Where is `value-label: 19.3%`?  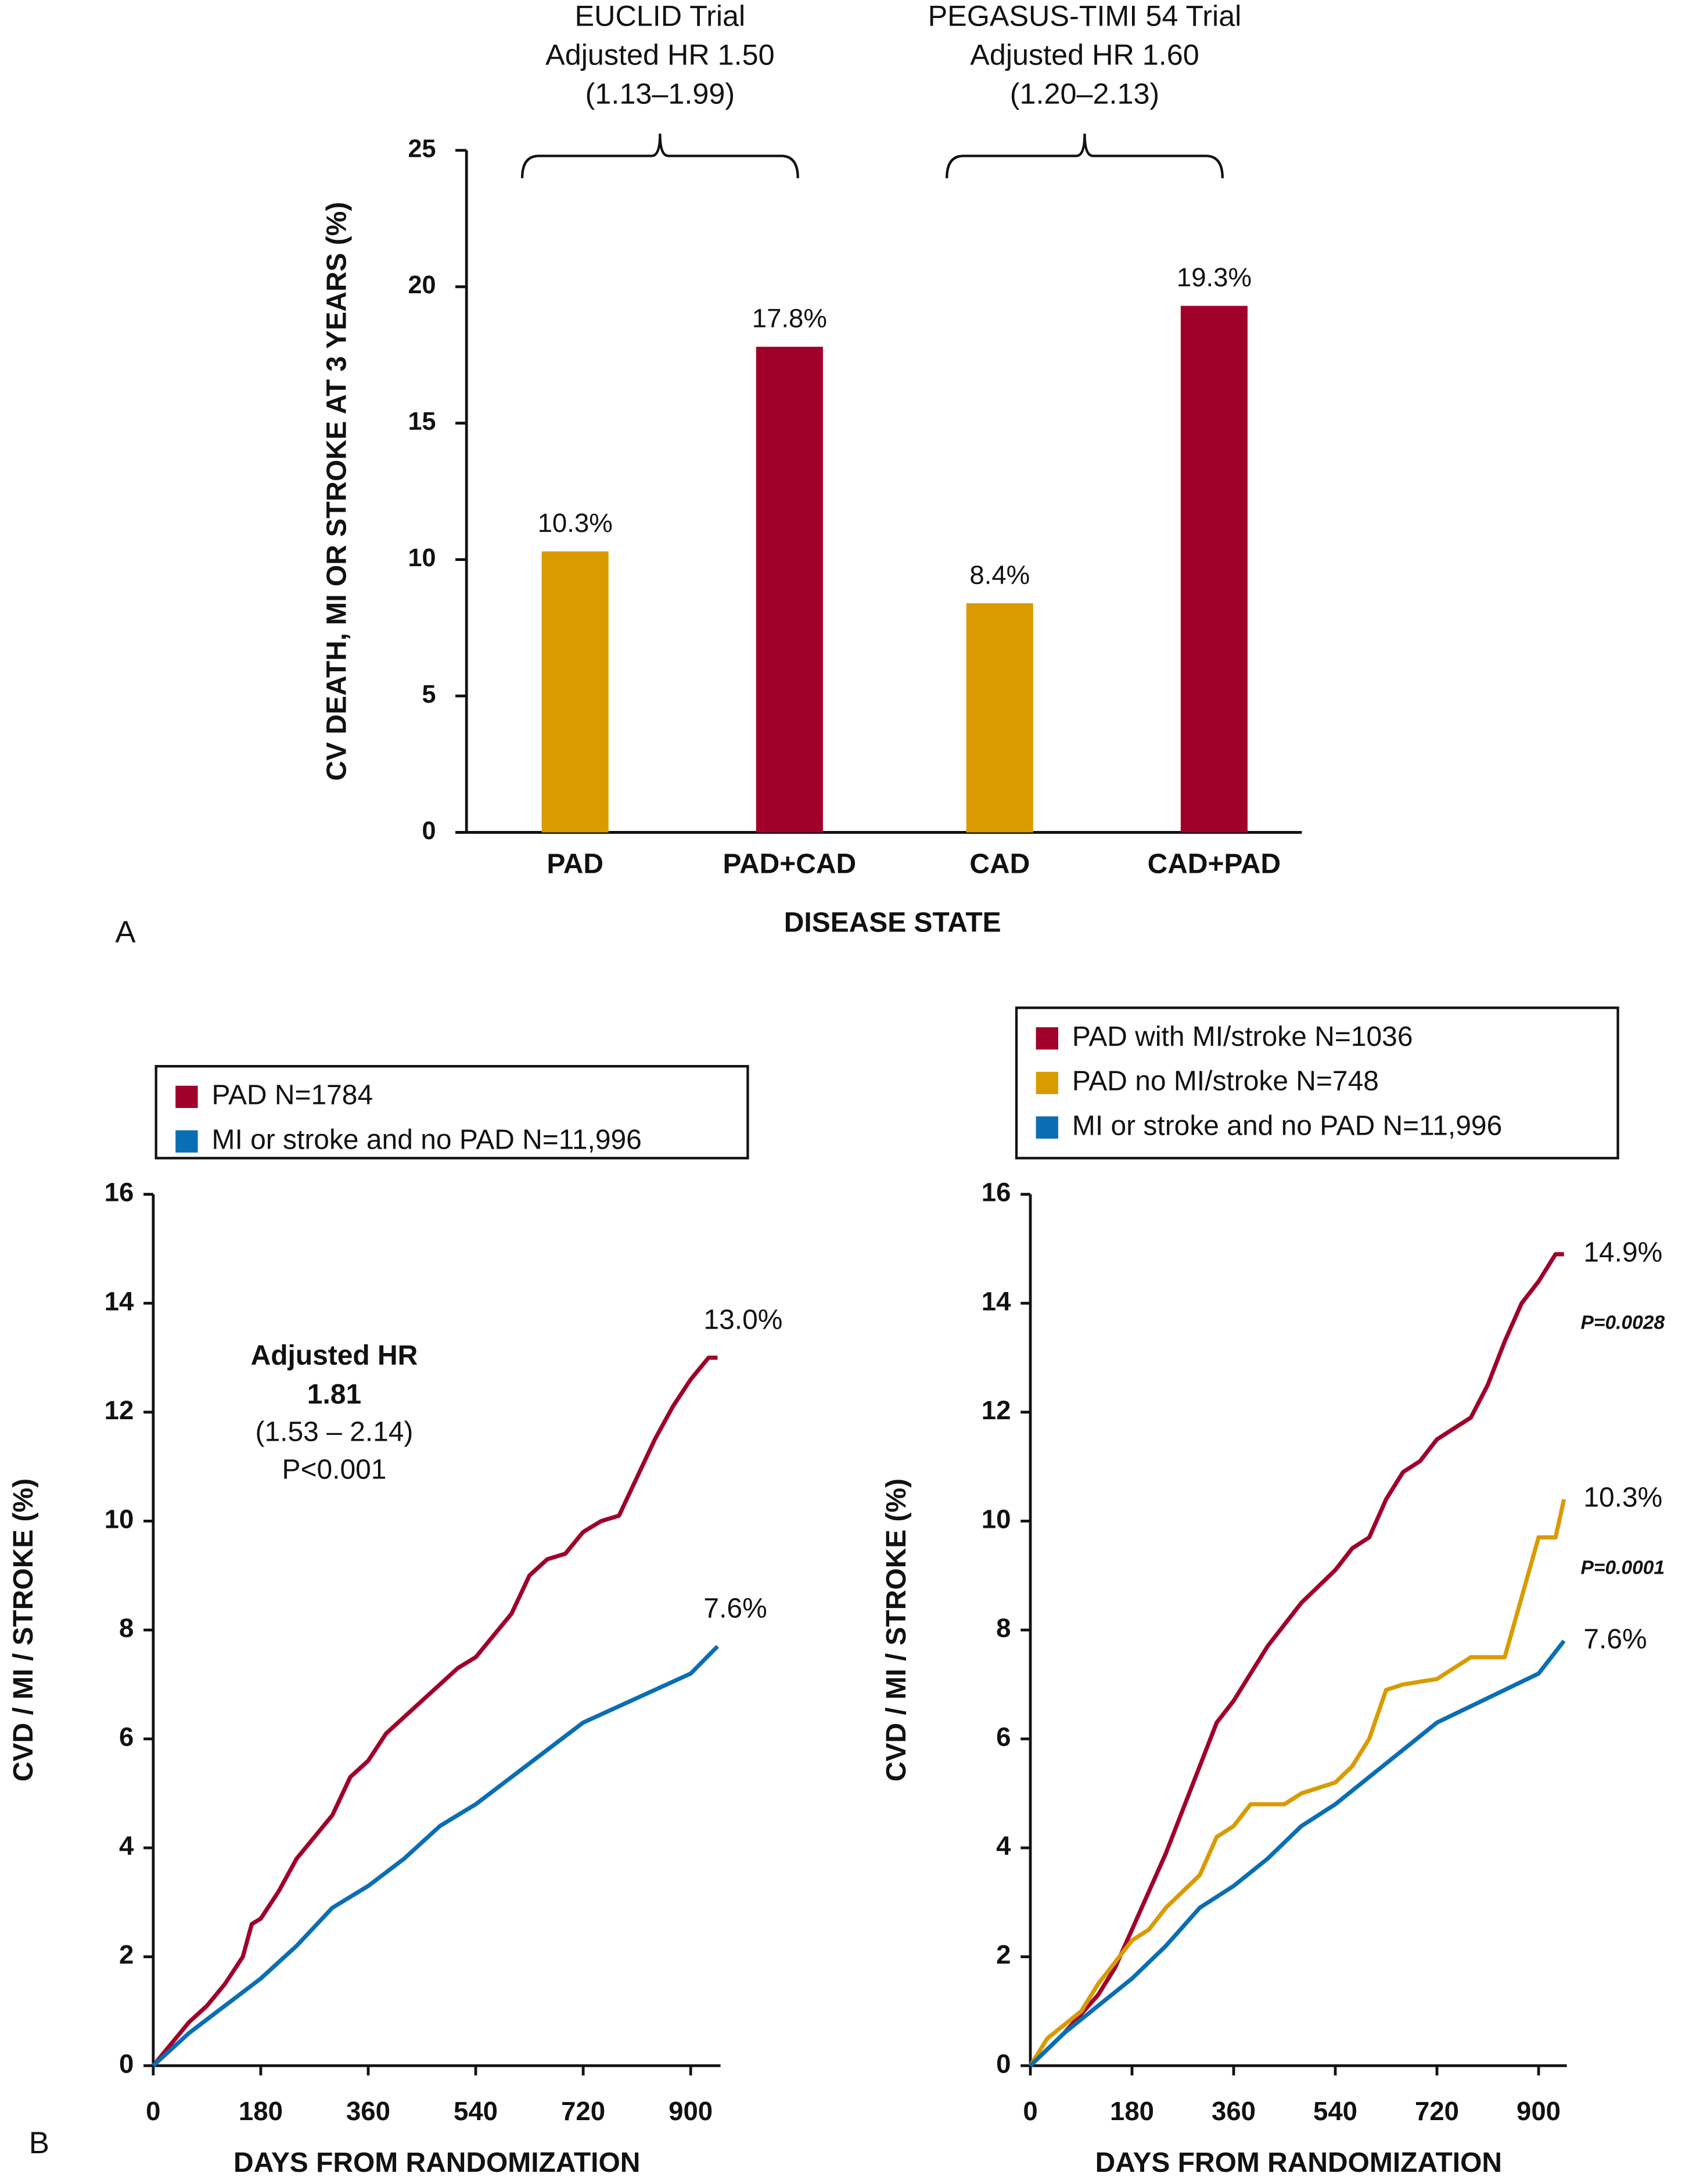 value-label: 19.3% is located at coordinates (1214, 277).